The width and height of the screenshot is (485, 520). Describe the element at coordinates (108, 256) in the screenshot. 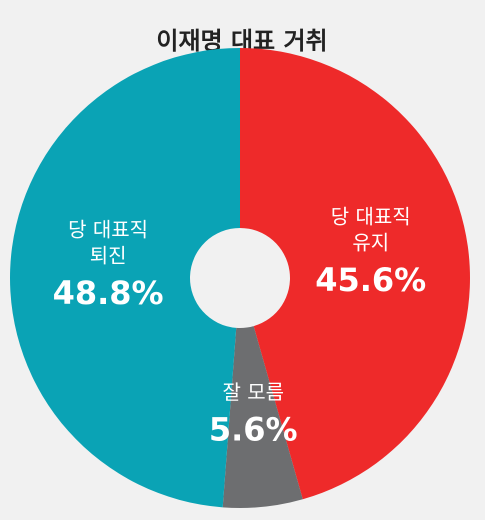

I see `slice-label: 퇴진` at that location.